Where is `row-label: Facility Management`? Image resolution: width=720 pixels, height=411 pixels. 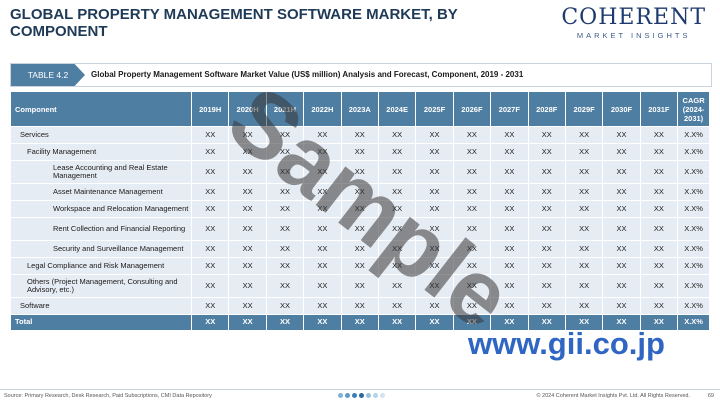 row-label: Facility Management is located at coordinates (101, 152).